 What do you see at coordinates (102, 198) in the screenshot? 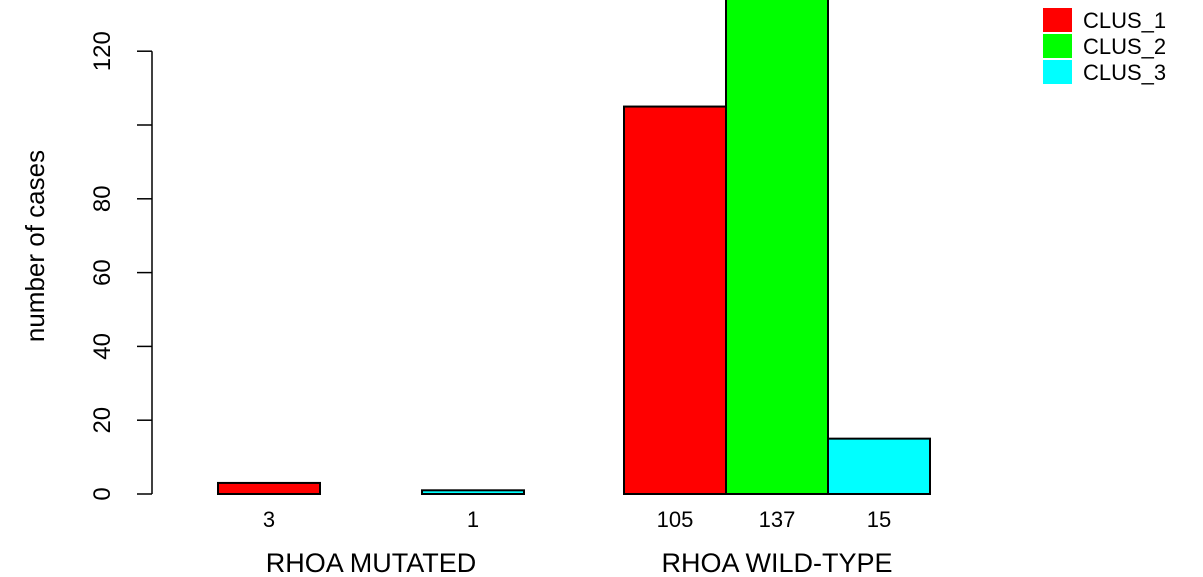
I see `y-tick-label: 80` at bounding box center [102, 198].